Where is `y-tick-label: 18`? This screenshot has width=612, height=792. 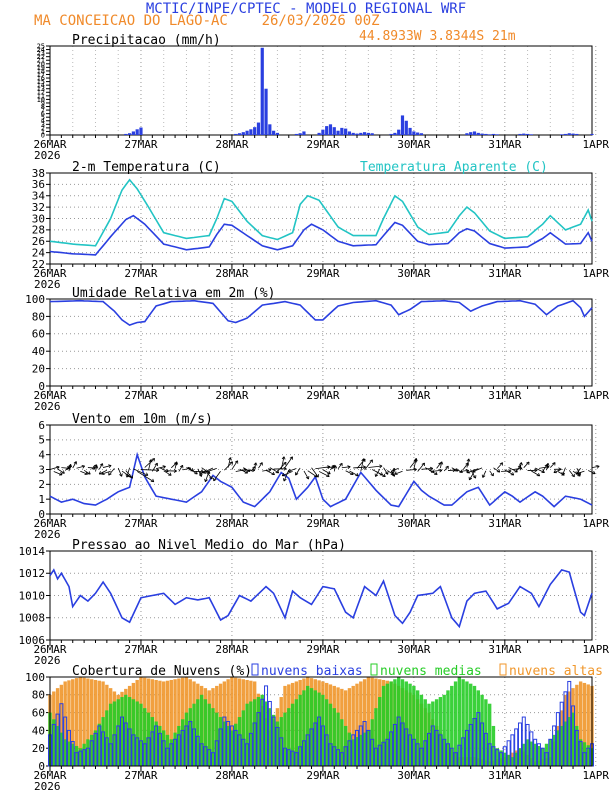 y-tick-label: 18 is located at coordinates (41, 71).